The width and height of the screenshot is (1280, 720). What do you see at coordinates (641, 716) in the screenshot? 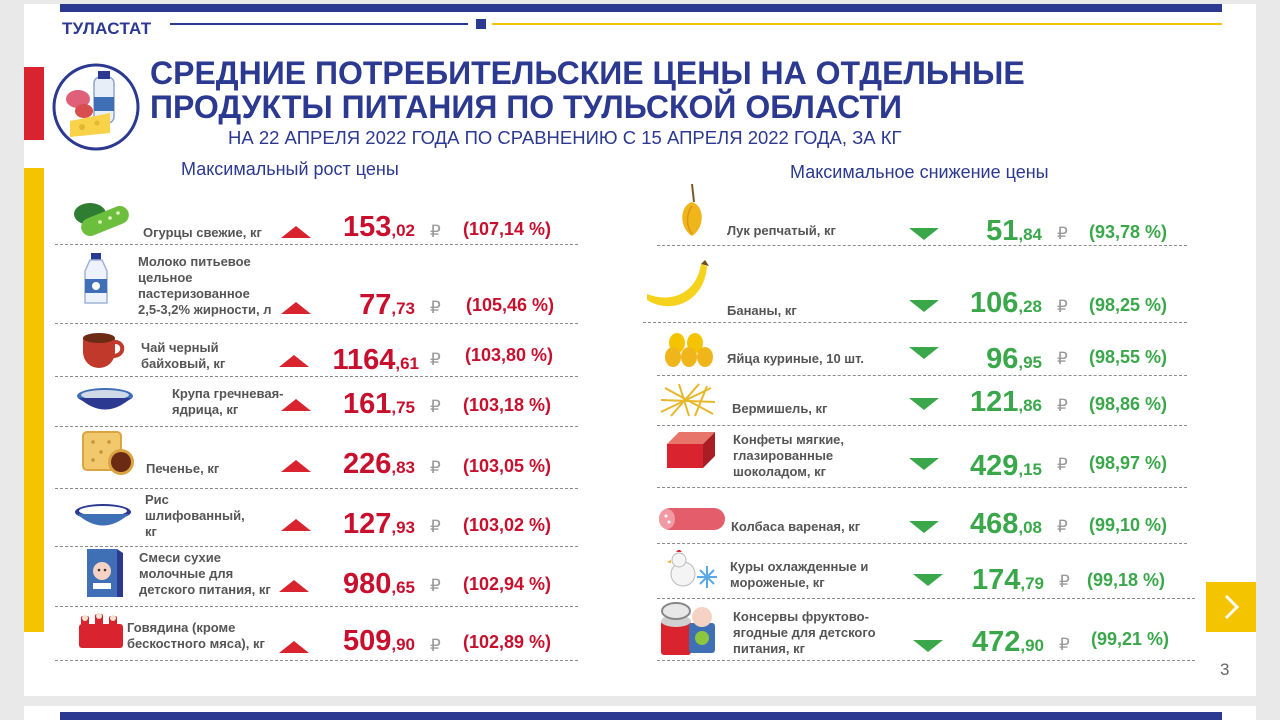
I see `next-slide-top-bar` at bounding box center [641, 716].